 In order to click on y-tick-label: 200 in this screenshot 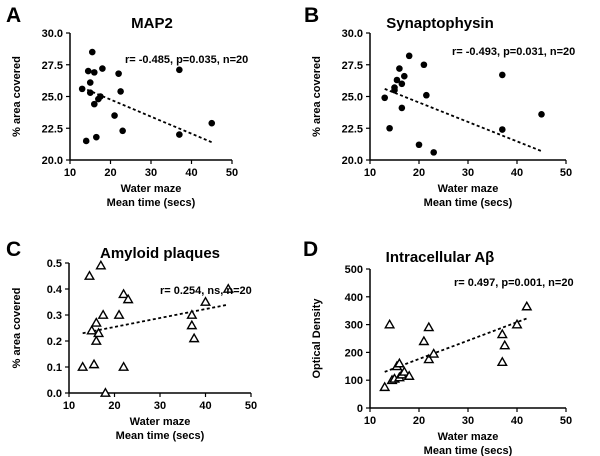, I will do `click(354, 353)`.